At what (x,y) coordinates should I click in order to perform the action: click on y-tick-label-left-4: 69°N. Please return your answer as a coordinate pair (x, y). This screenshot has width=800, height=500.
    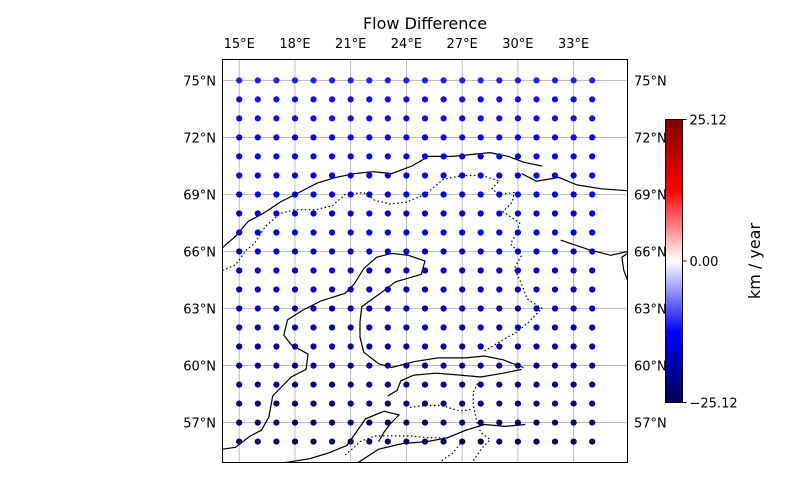
    Looking at the image, I should click on (199, 195).